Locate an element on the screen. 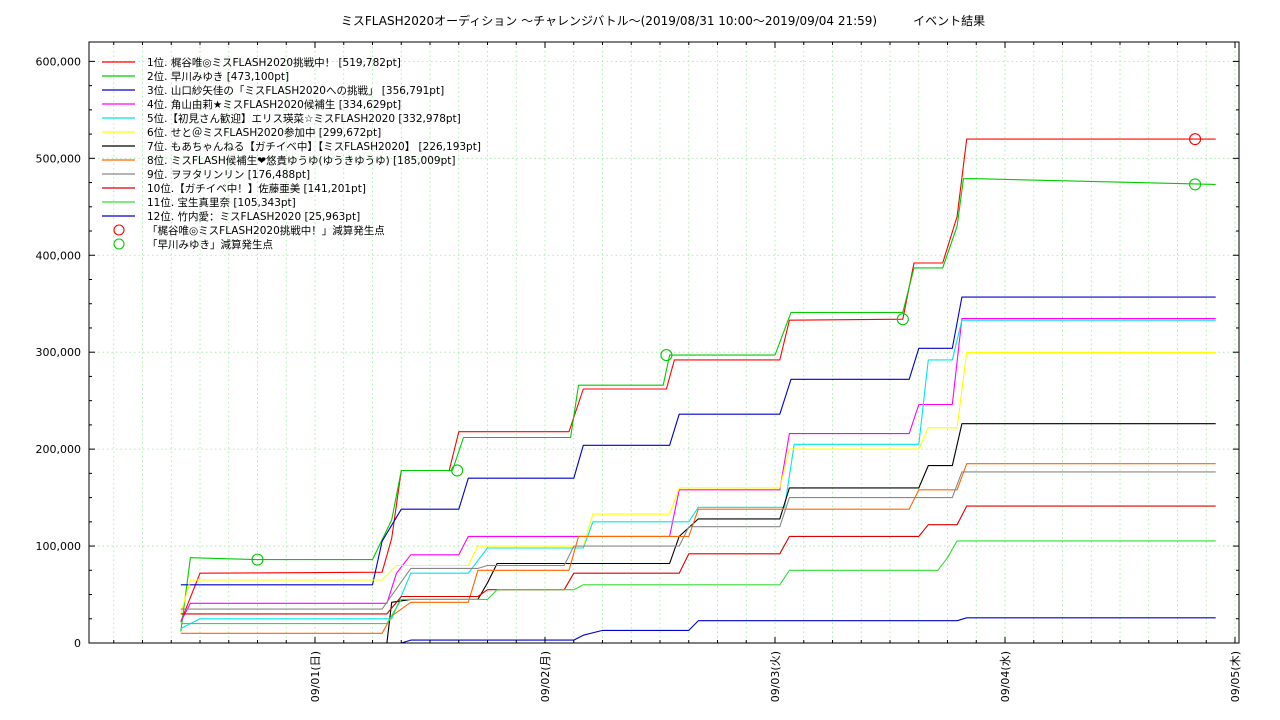 Image resolution: width=1280 pixels, height=720 pixels. y-tick-label: 600,000 is located at coordinates (59, 61).